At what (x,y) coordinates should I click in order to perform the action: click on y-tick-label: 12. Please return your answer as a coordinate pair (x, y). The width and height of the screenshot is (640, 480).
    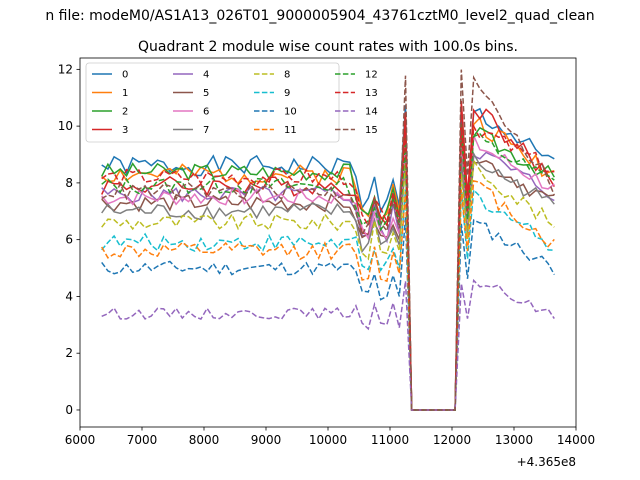
    Looking at the image, I should click on (65, 69).